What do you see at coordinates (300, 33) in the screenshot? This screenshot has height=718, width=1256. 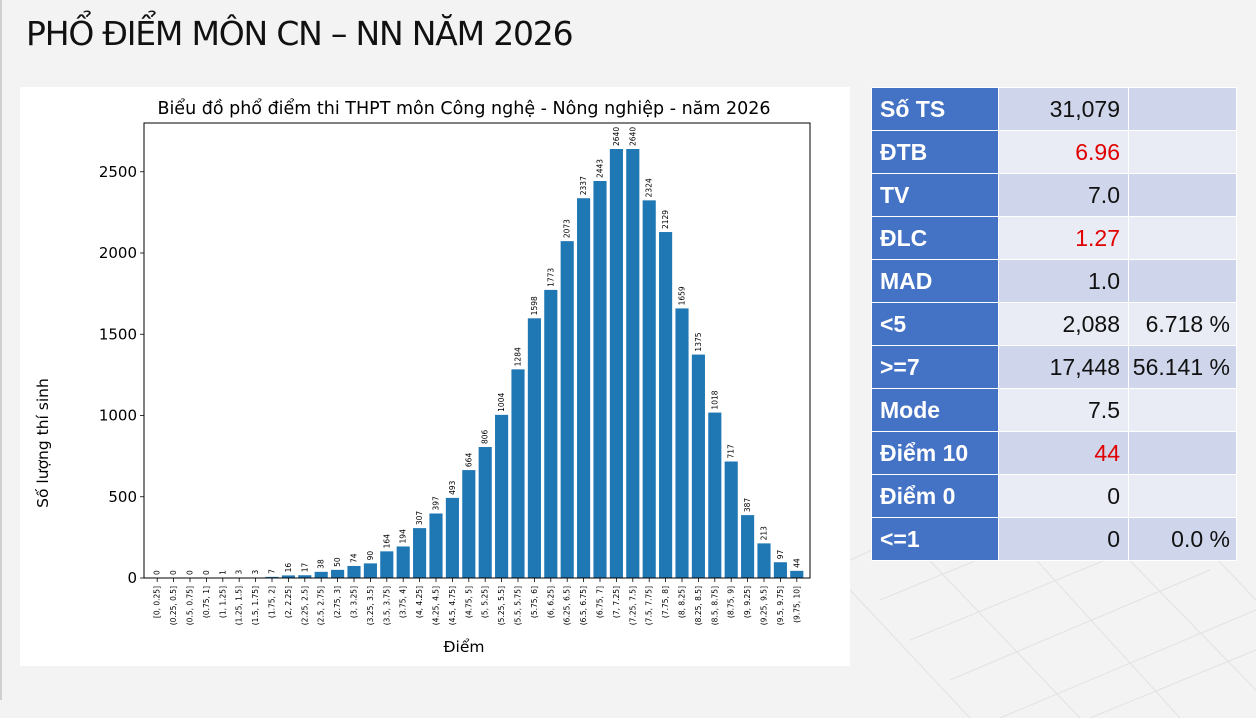 I see `page-title: PHỔ ĐIỂM MÔN CN – NN NĂM 2026` at bounding box center [300, 33].